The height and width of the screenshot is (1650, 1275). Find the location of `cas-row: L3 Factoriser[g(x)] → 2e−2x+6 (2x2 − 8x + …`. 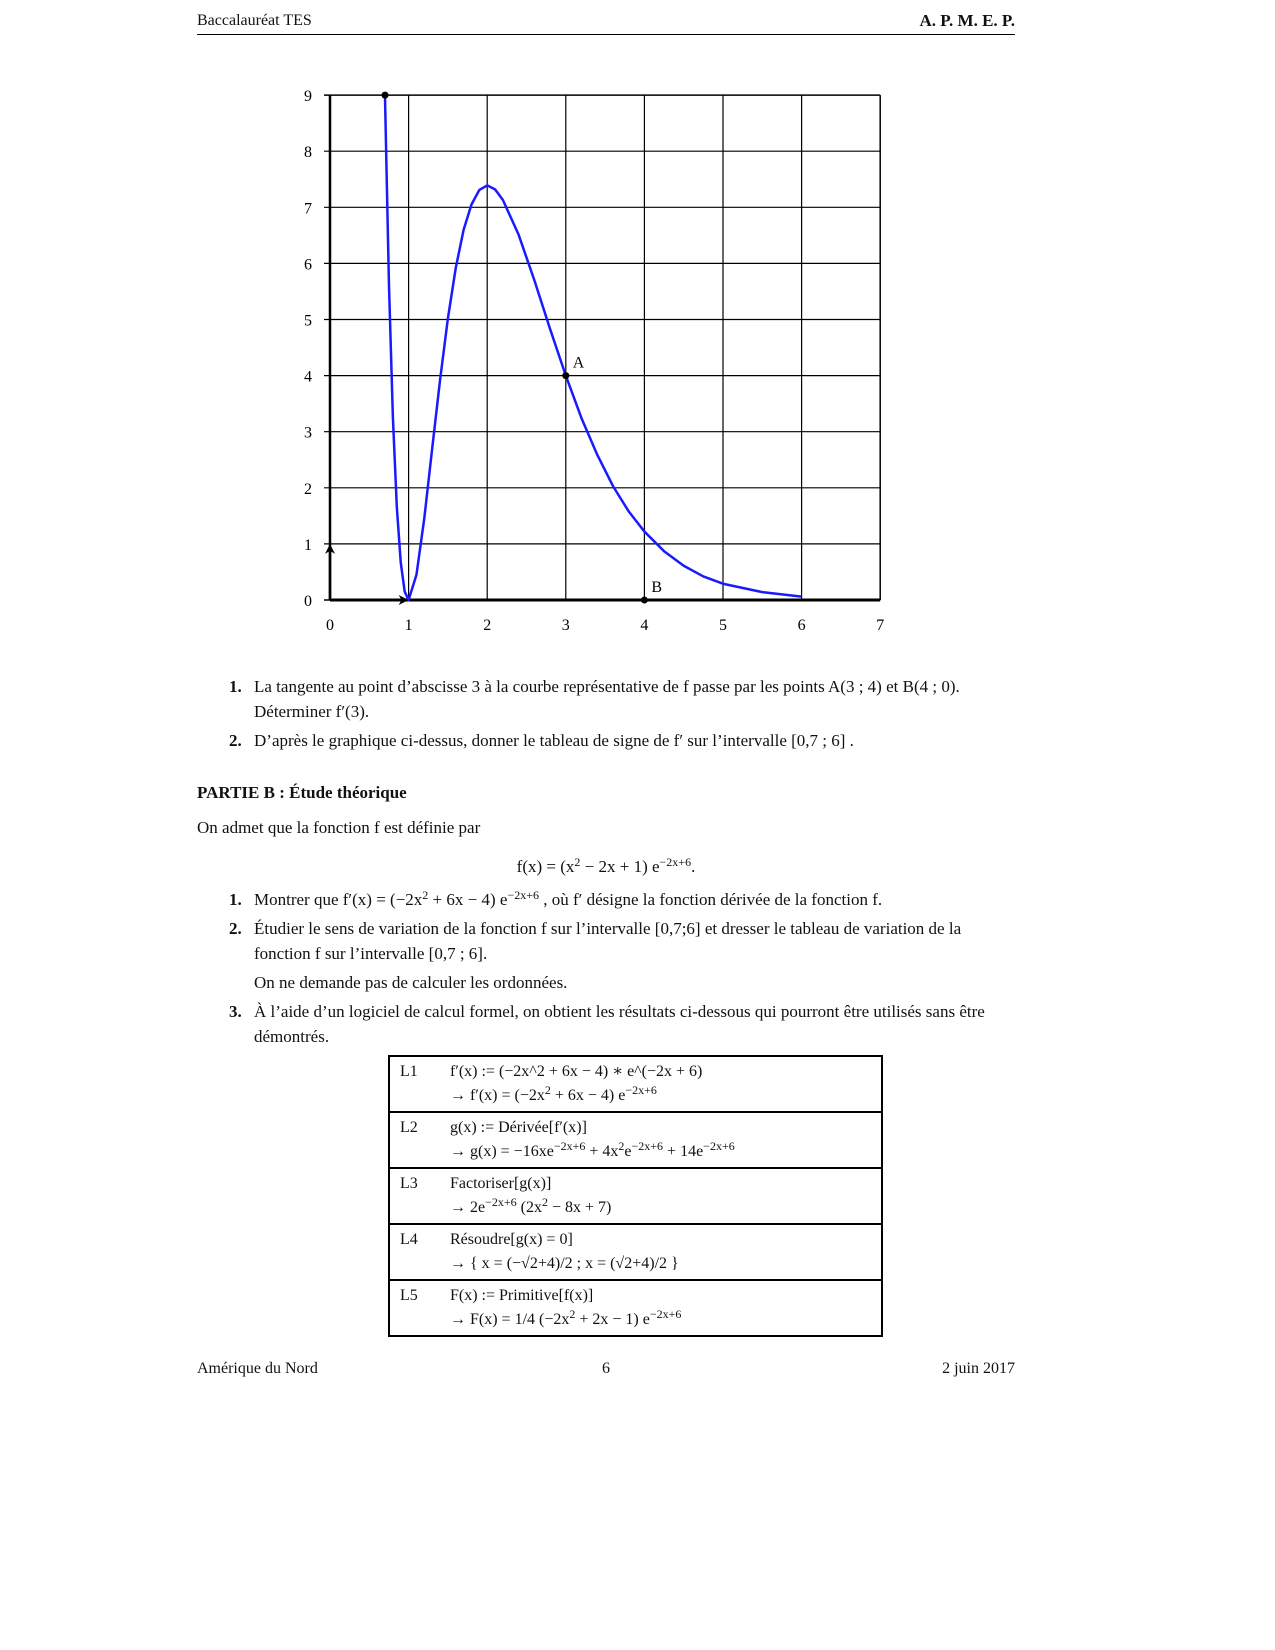

cas-row: L3 Factoriser[g(x)] → 2e−2x+6 (2x2 − 8x + … is located at coordinates (635, 1196).